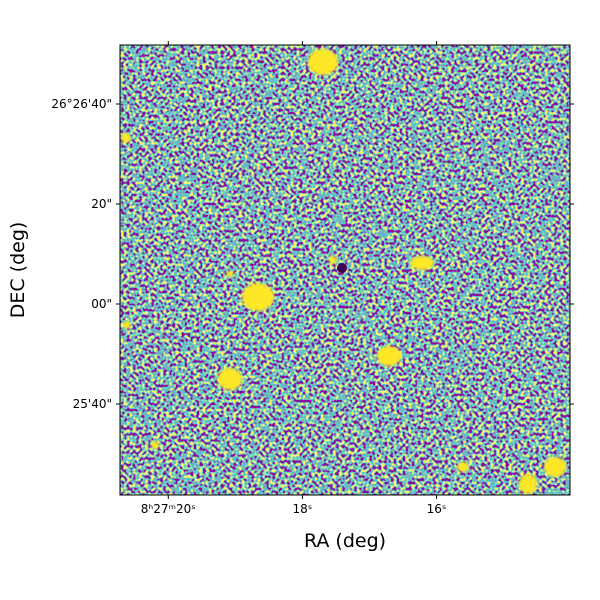  What do you see at coordinates (18, 270) in the screenshot?
I see `y-axis-label: DEC (deg)` at bounding box center [18, 270].